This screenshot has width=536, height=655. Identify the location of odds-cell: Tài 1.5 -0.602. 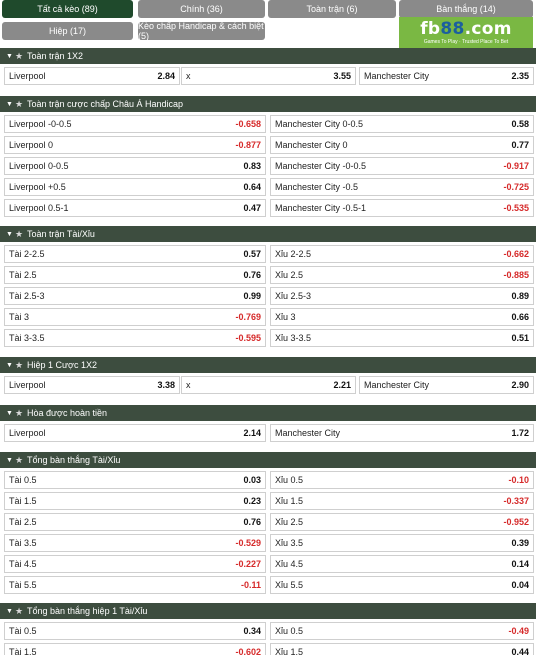
(135, 649).